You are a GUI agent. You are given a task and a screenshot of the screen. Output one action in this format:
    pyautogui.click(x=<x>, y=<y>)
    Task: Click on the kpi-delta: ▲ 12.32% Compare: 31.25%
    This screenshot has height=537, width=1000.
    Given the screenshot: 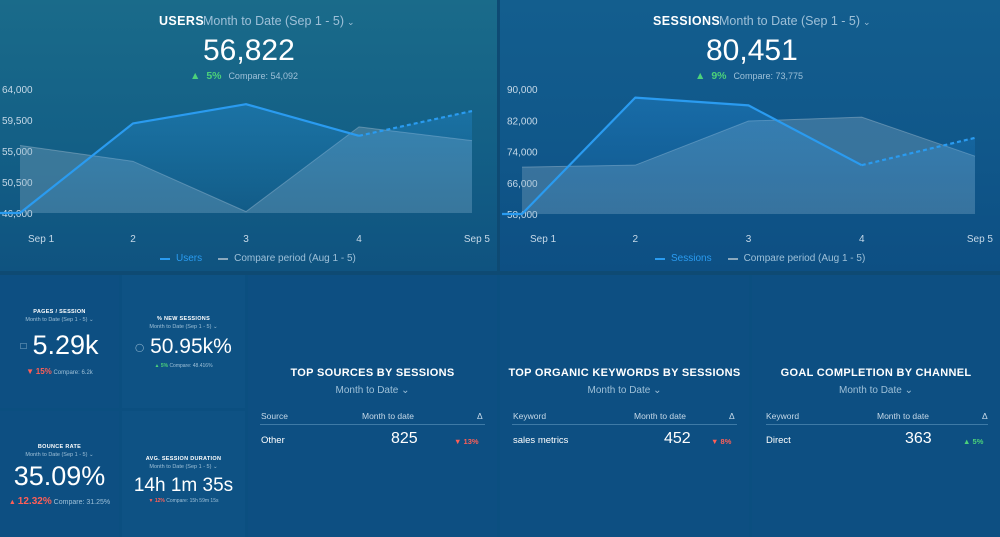 What is the action you would take?
    pyautogui.click(x=59, y=502)
    